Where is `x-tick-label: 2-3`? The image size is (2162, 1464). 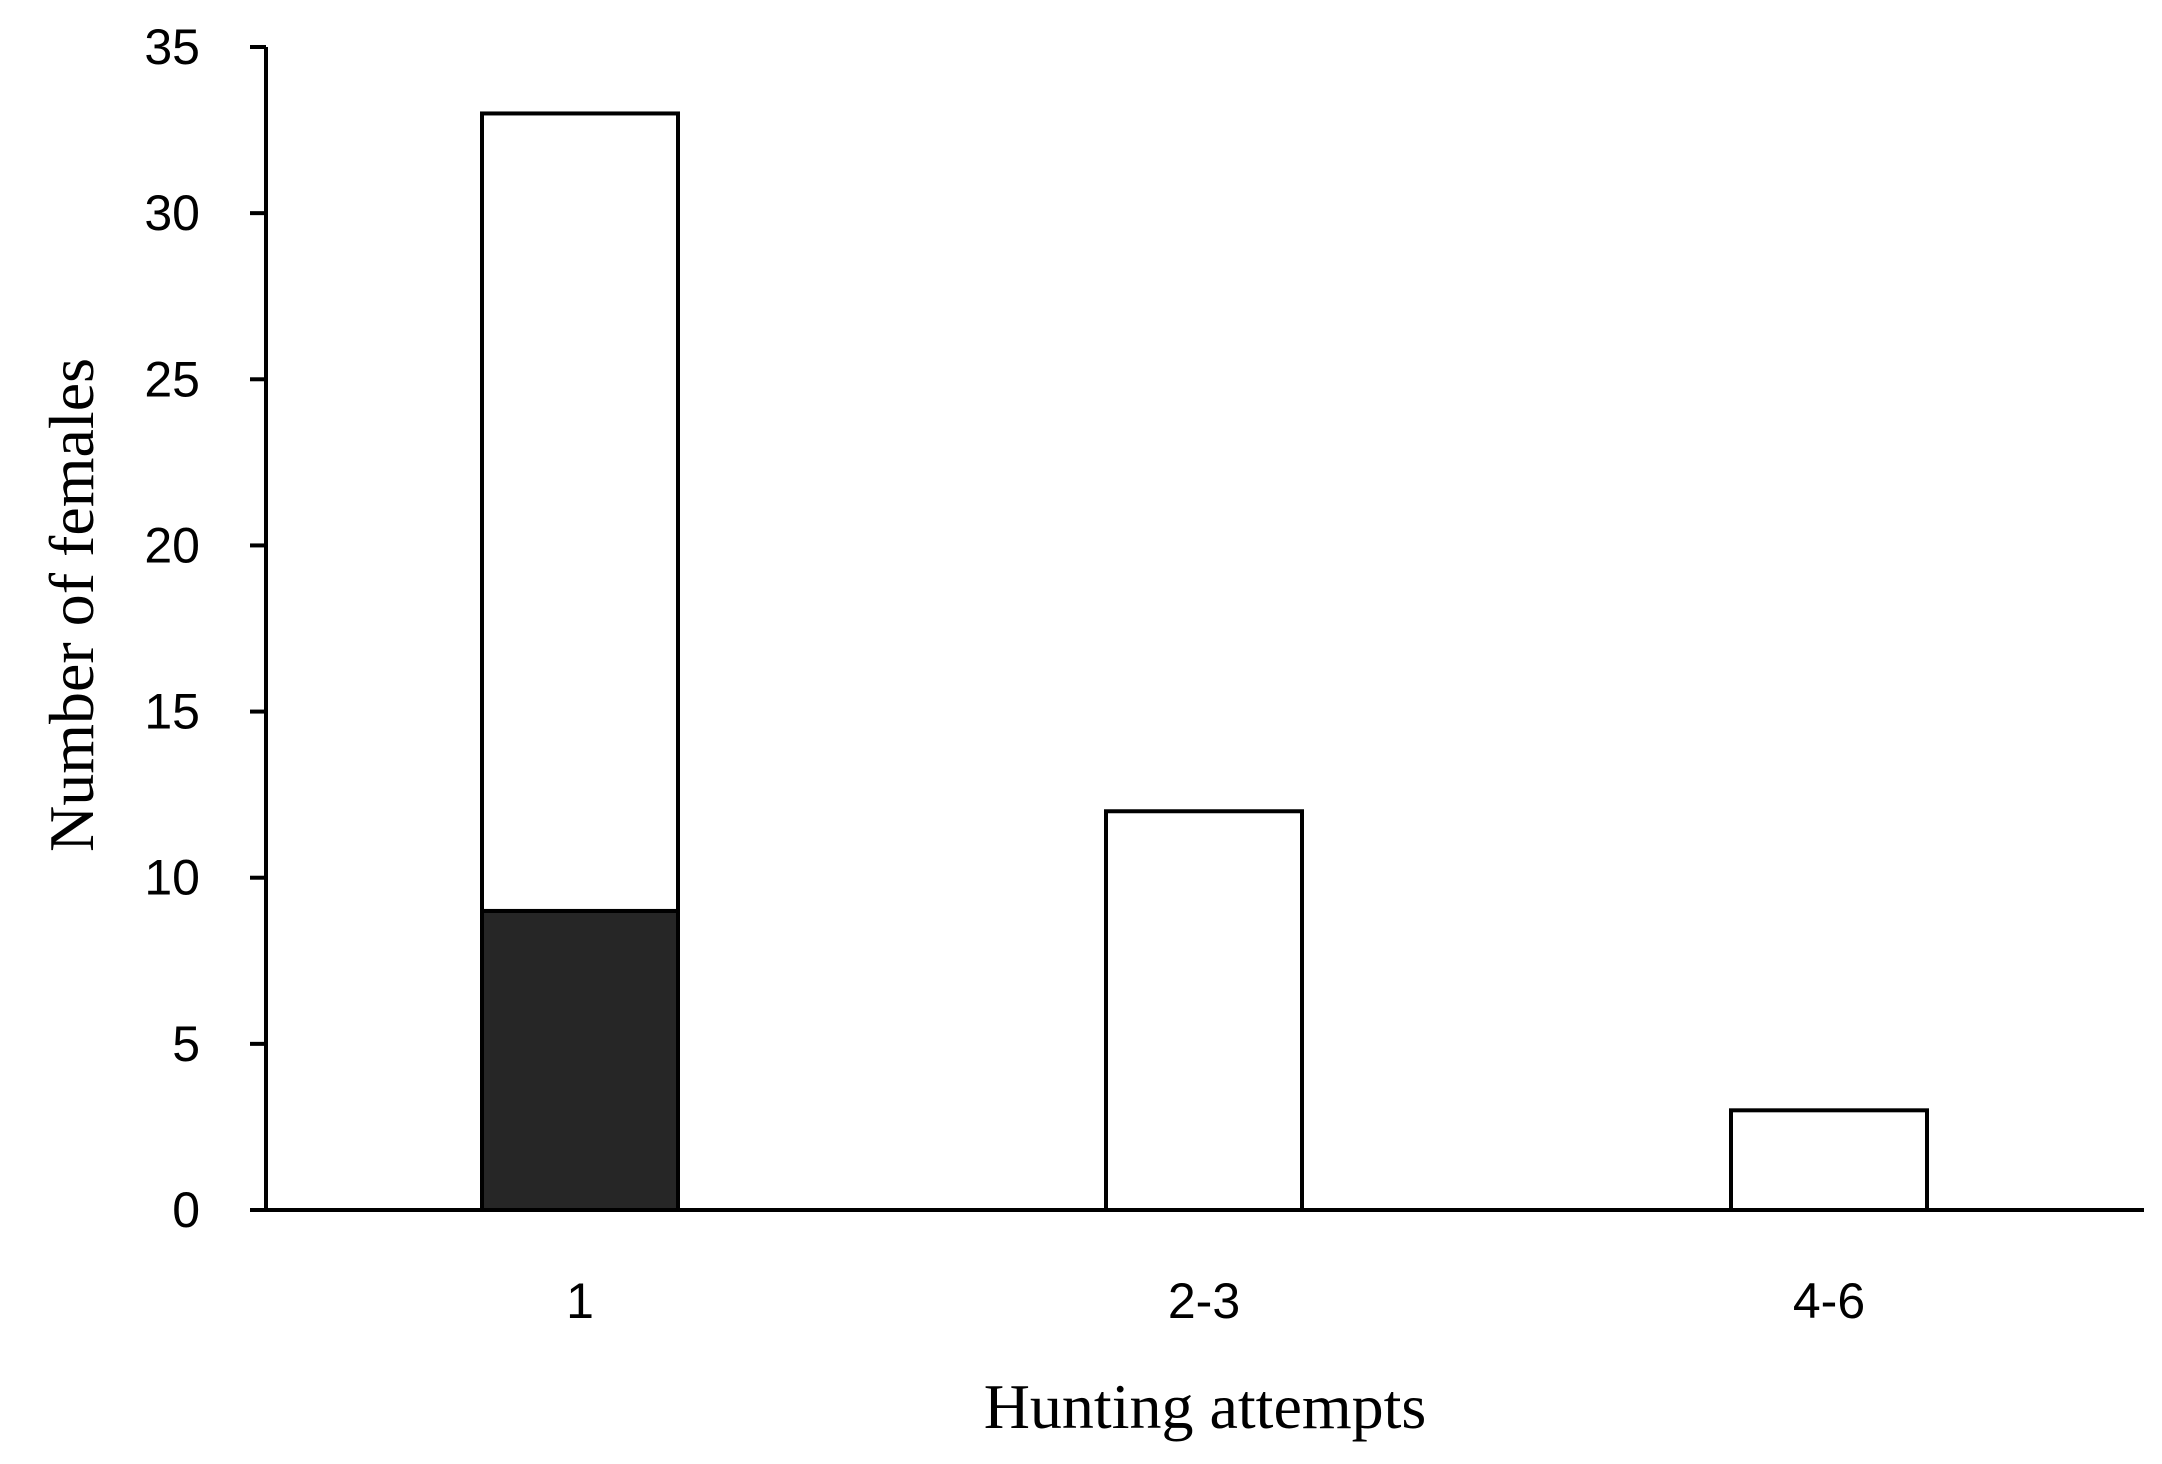
x-tick-label: 2-3 is located at coordinates (1204, 1301).